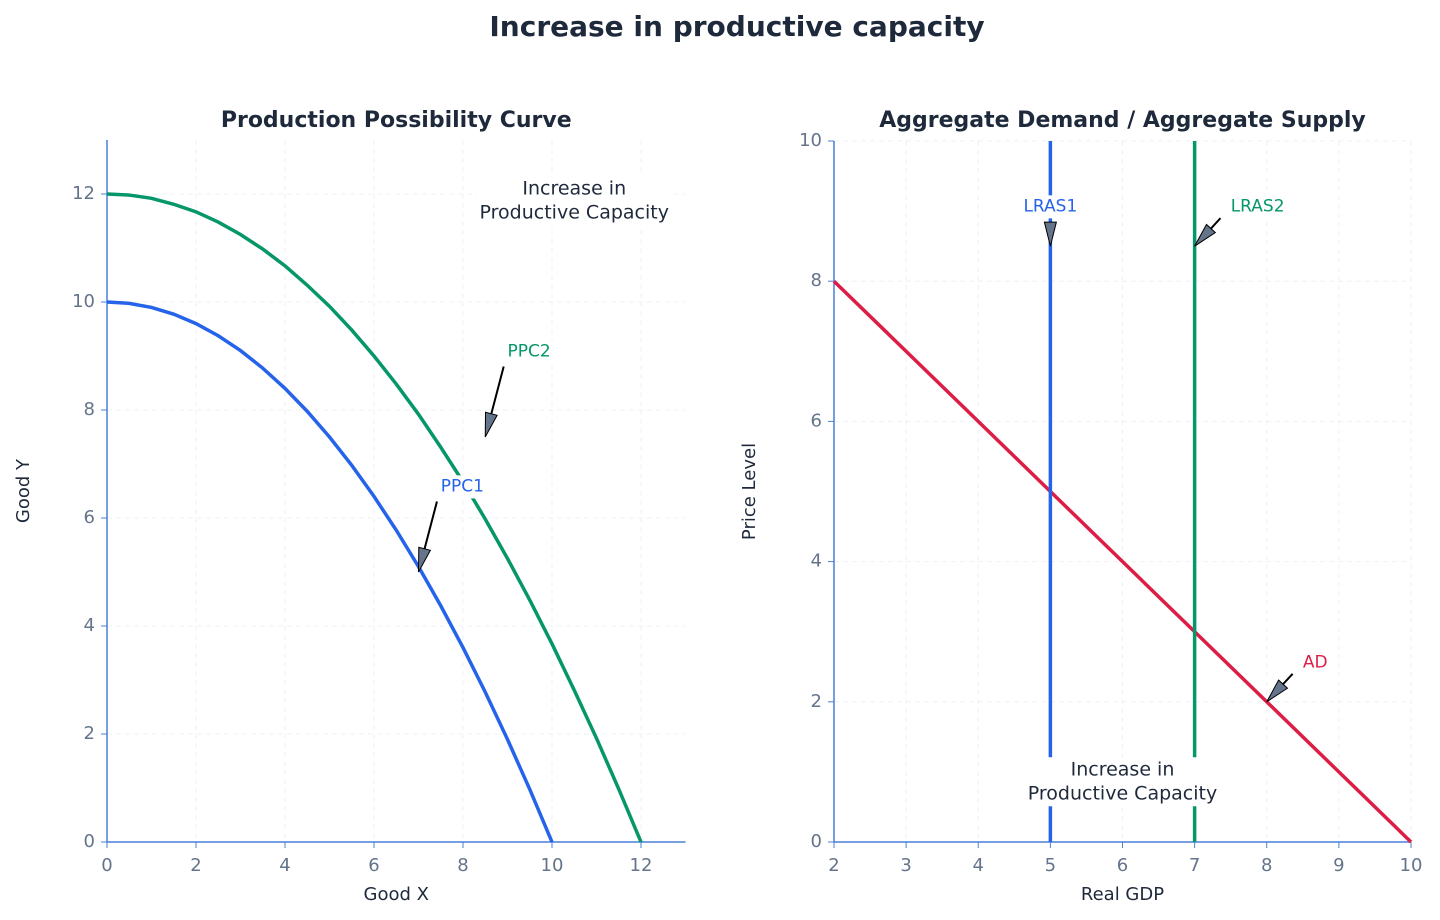 The width and height of the screenshot is (1440, 920). I want to click on x-tick-label: 0, so click(106, 865).